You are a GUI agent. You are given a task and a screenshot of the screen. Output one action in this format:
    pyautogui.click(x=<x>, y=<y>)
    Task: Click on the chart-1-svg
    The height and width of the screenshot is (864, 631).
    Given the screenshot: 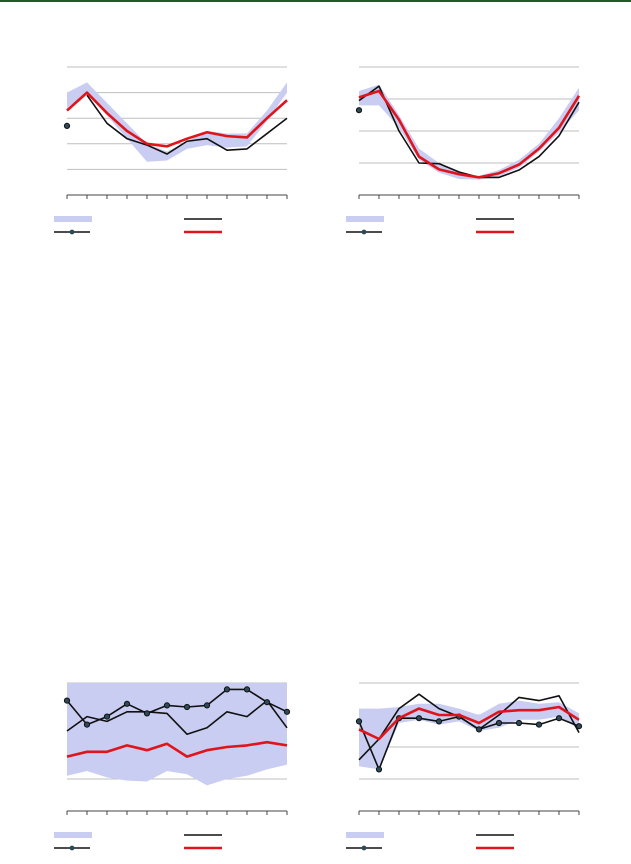 What is the action you would take?
    pyautogui.click(x=171, y=150)
    